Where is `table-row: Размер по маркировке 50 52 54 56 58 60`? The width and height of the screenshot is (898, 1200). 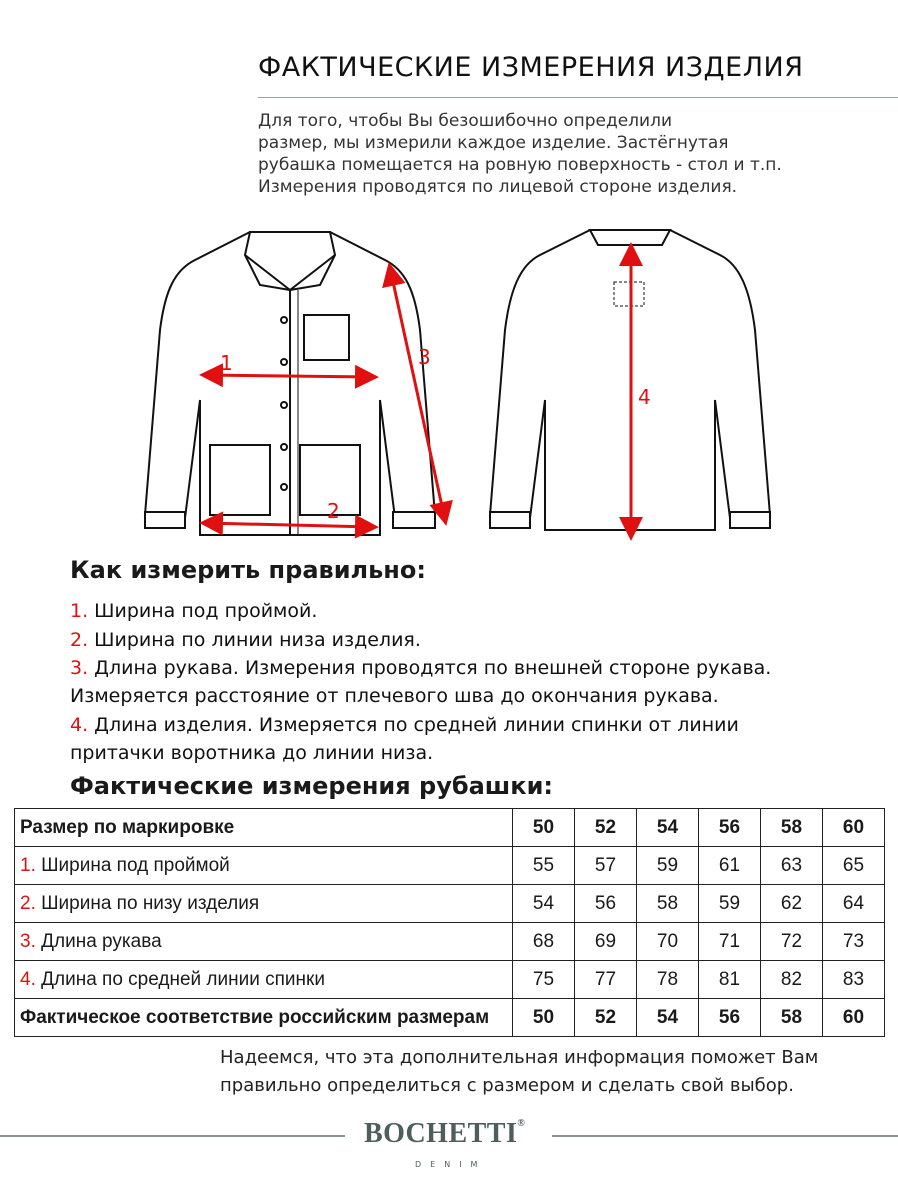
table-row: Размер по маркировке 50 52 54 56 58 60 is located at coordinates (449, 827).